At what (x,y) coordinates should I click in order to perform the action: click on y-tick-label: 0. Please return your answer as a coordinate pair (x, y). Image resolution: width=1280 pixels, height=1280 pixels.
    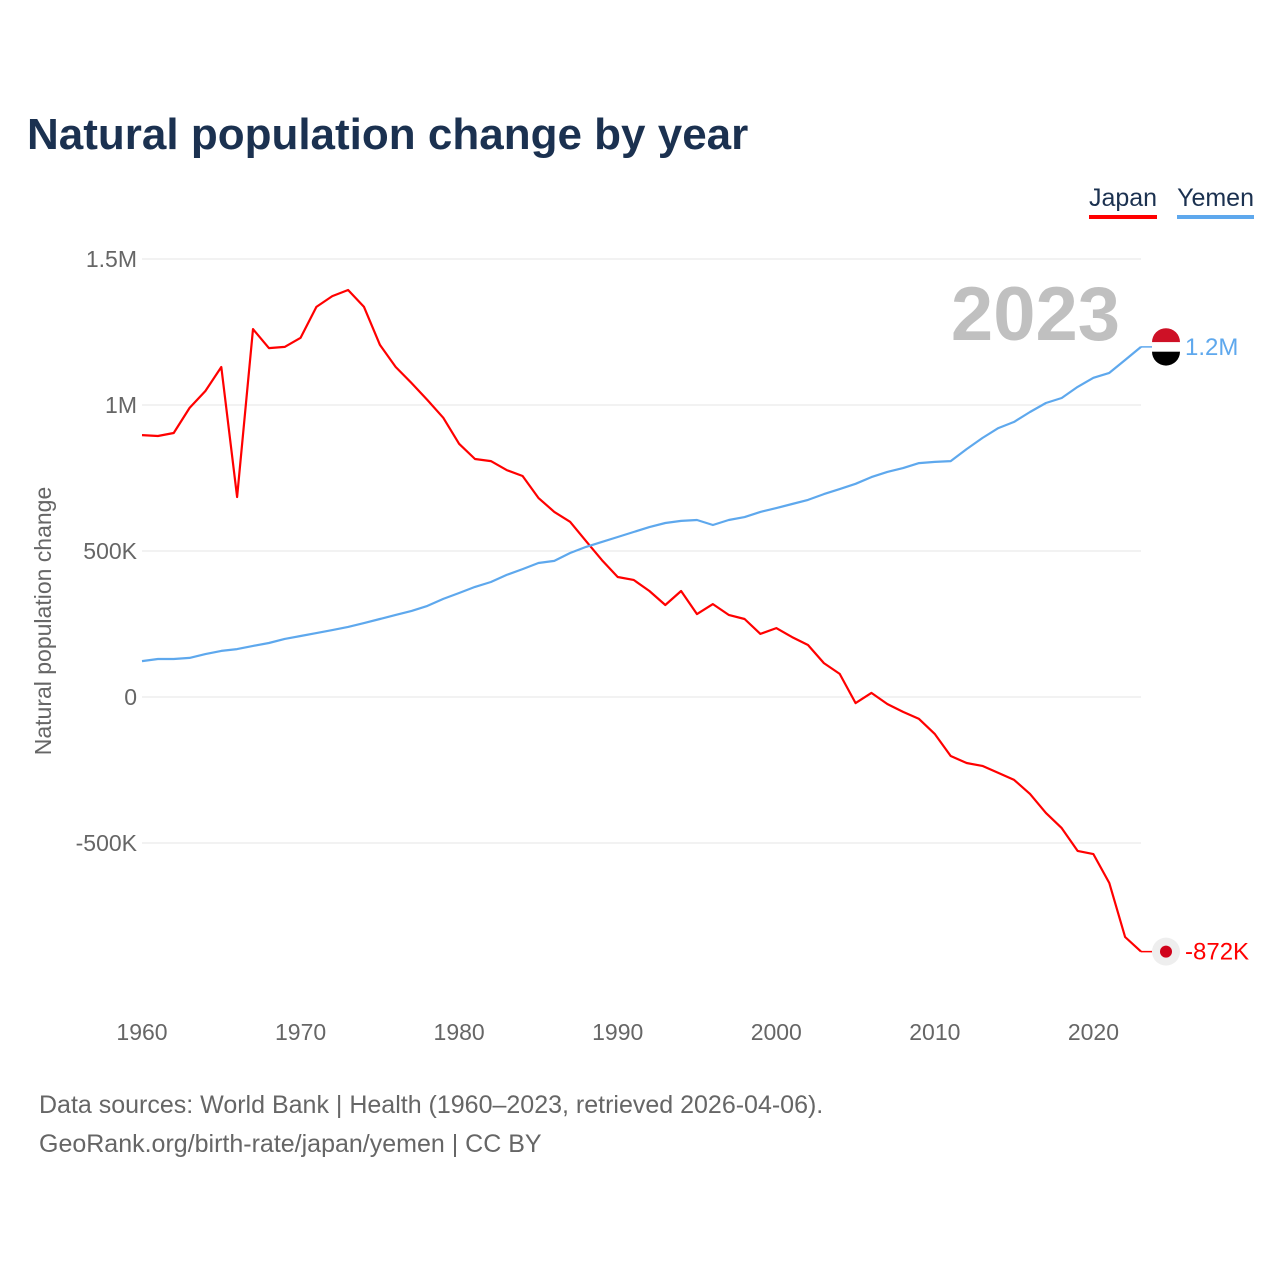
    Looking at the image, I should click on (130, 697).